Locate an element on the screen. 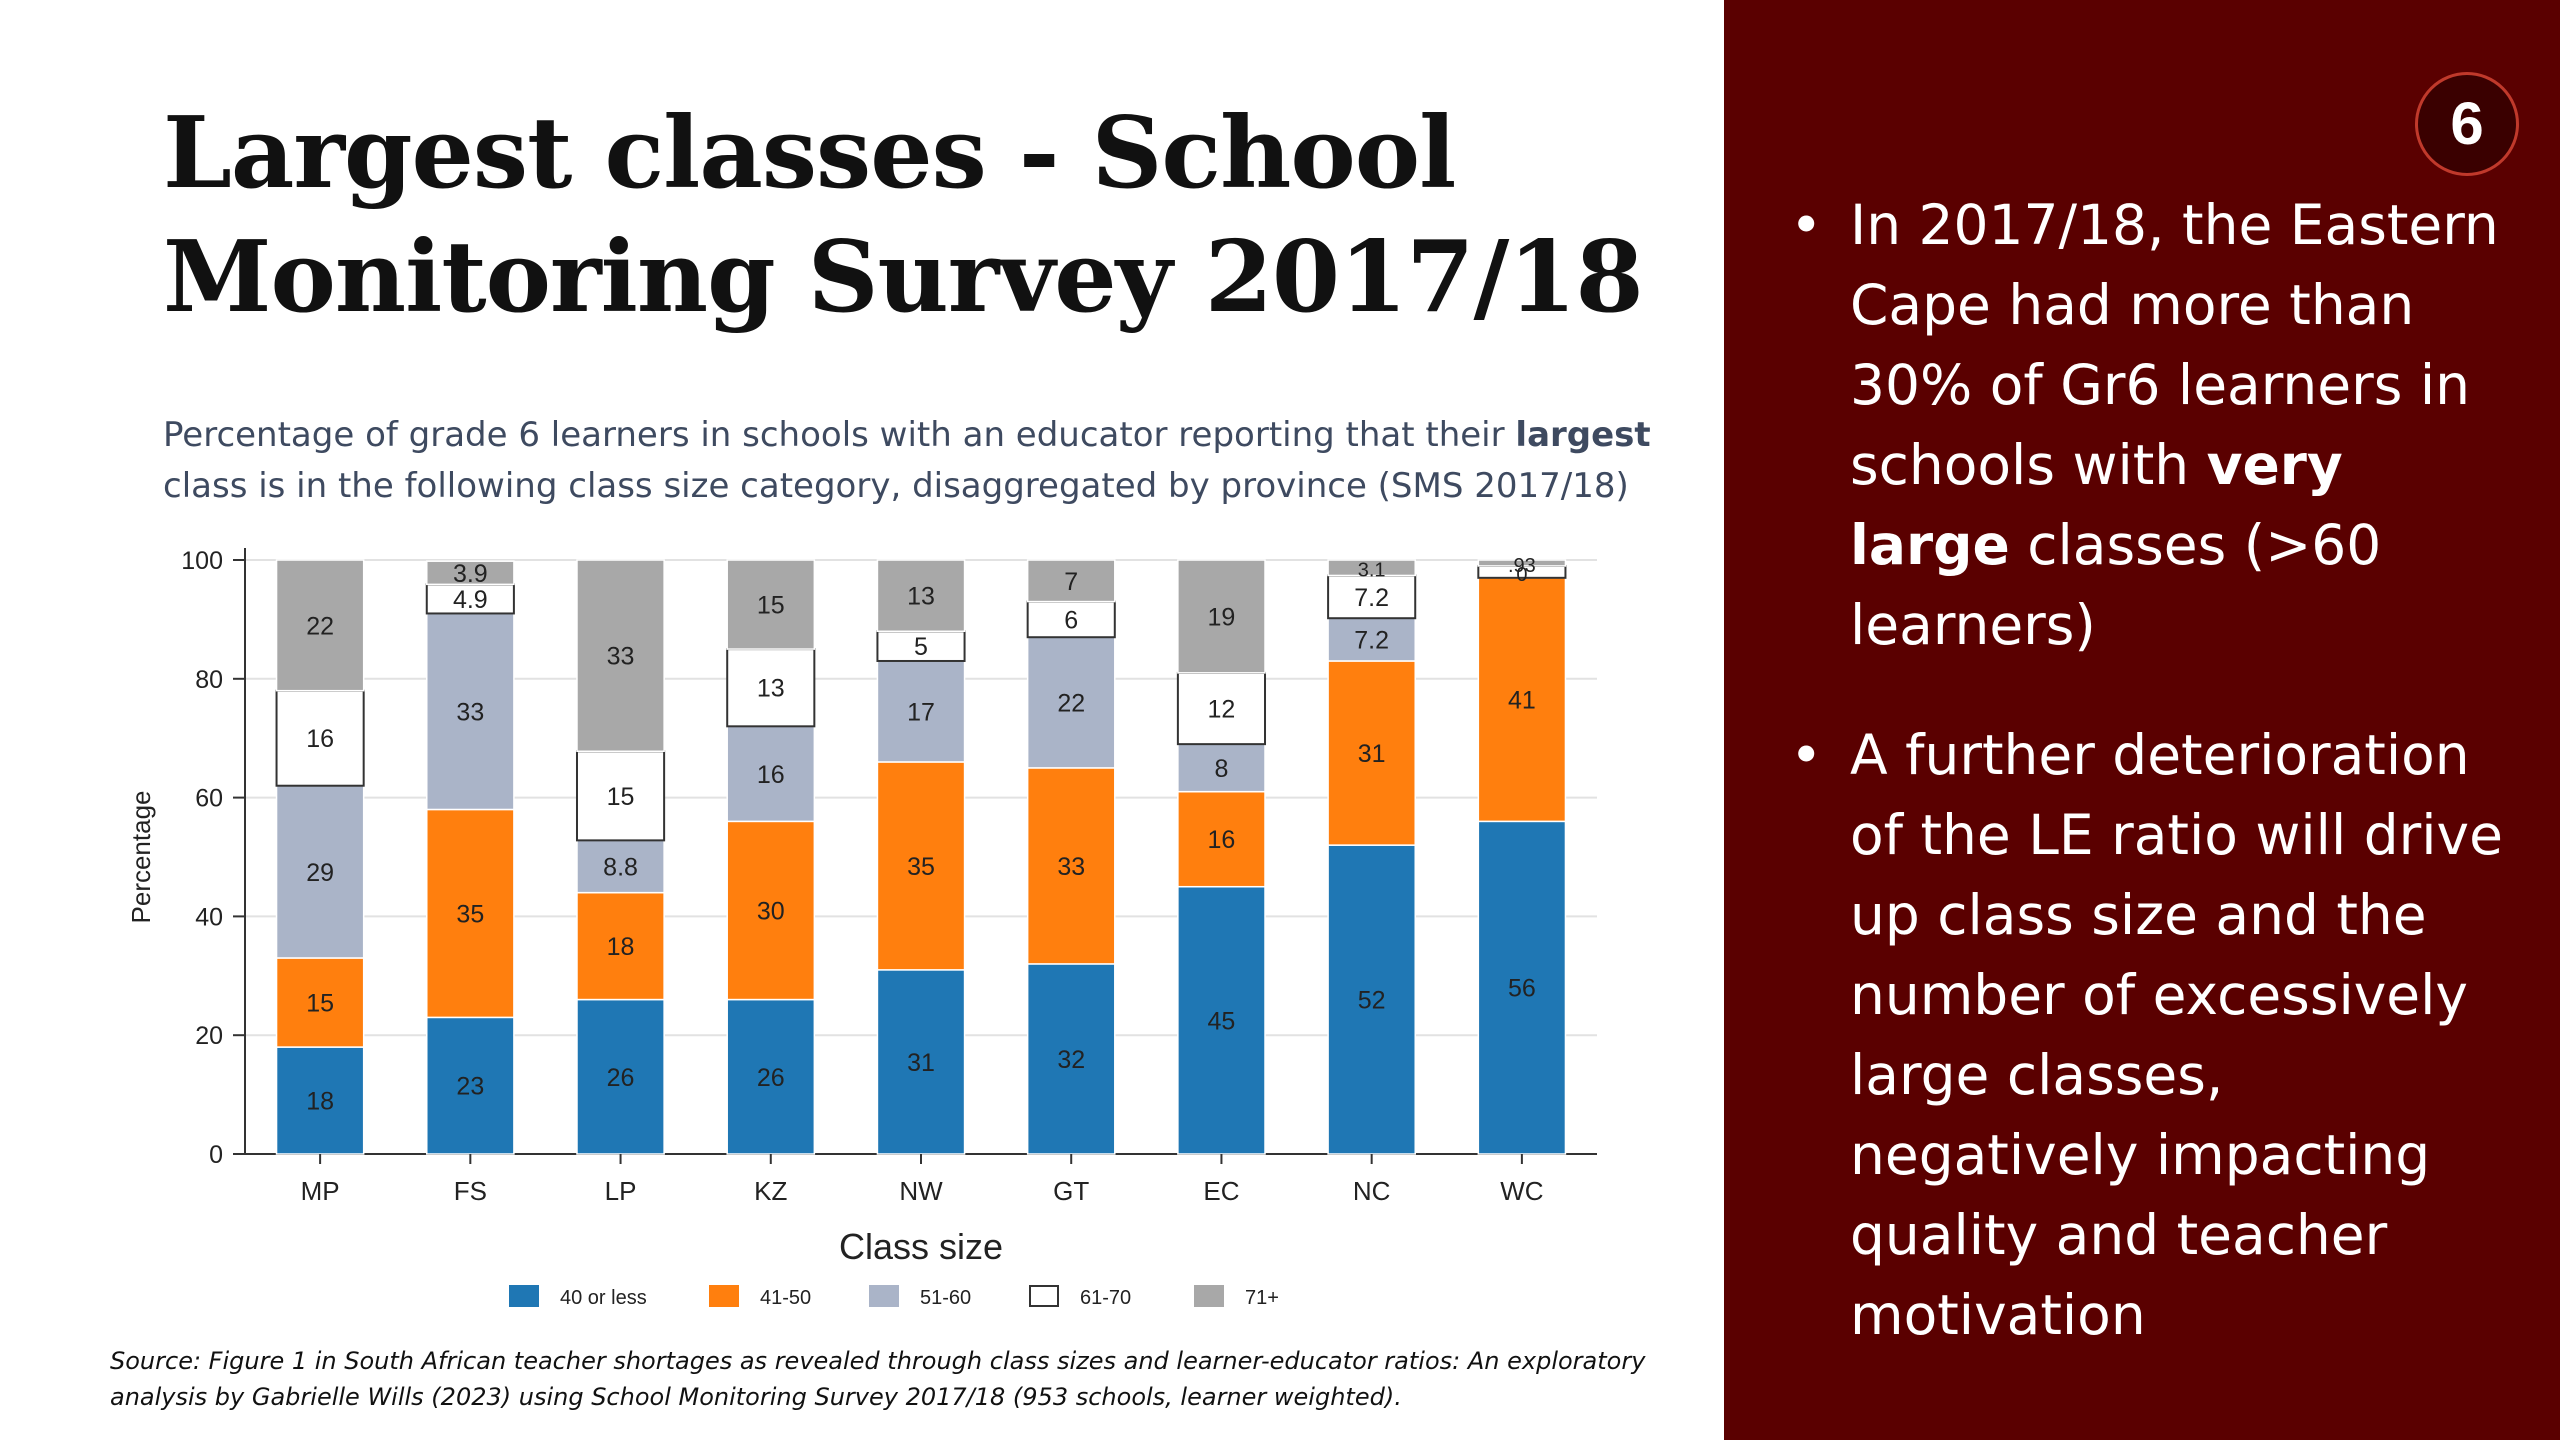  data-label: 56 is located at coordinates (1522, 989).